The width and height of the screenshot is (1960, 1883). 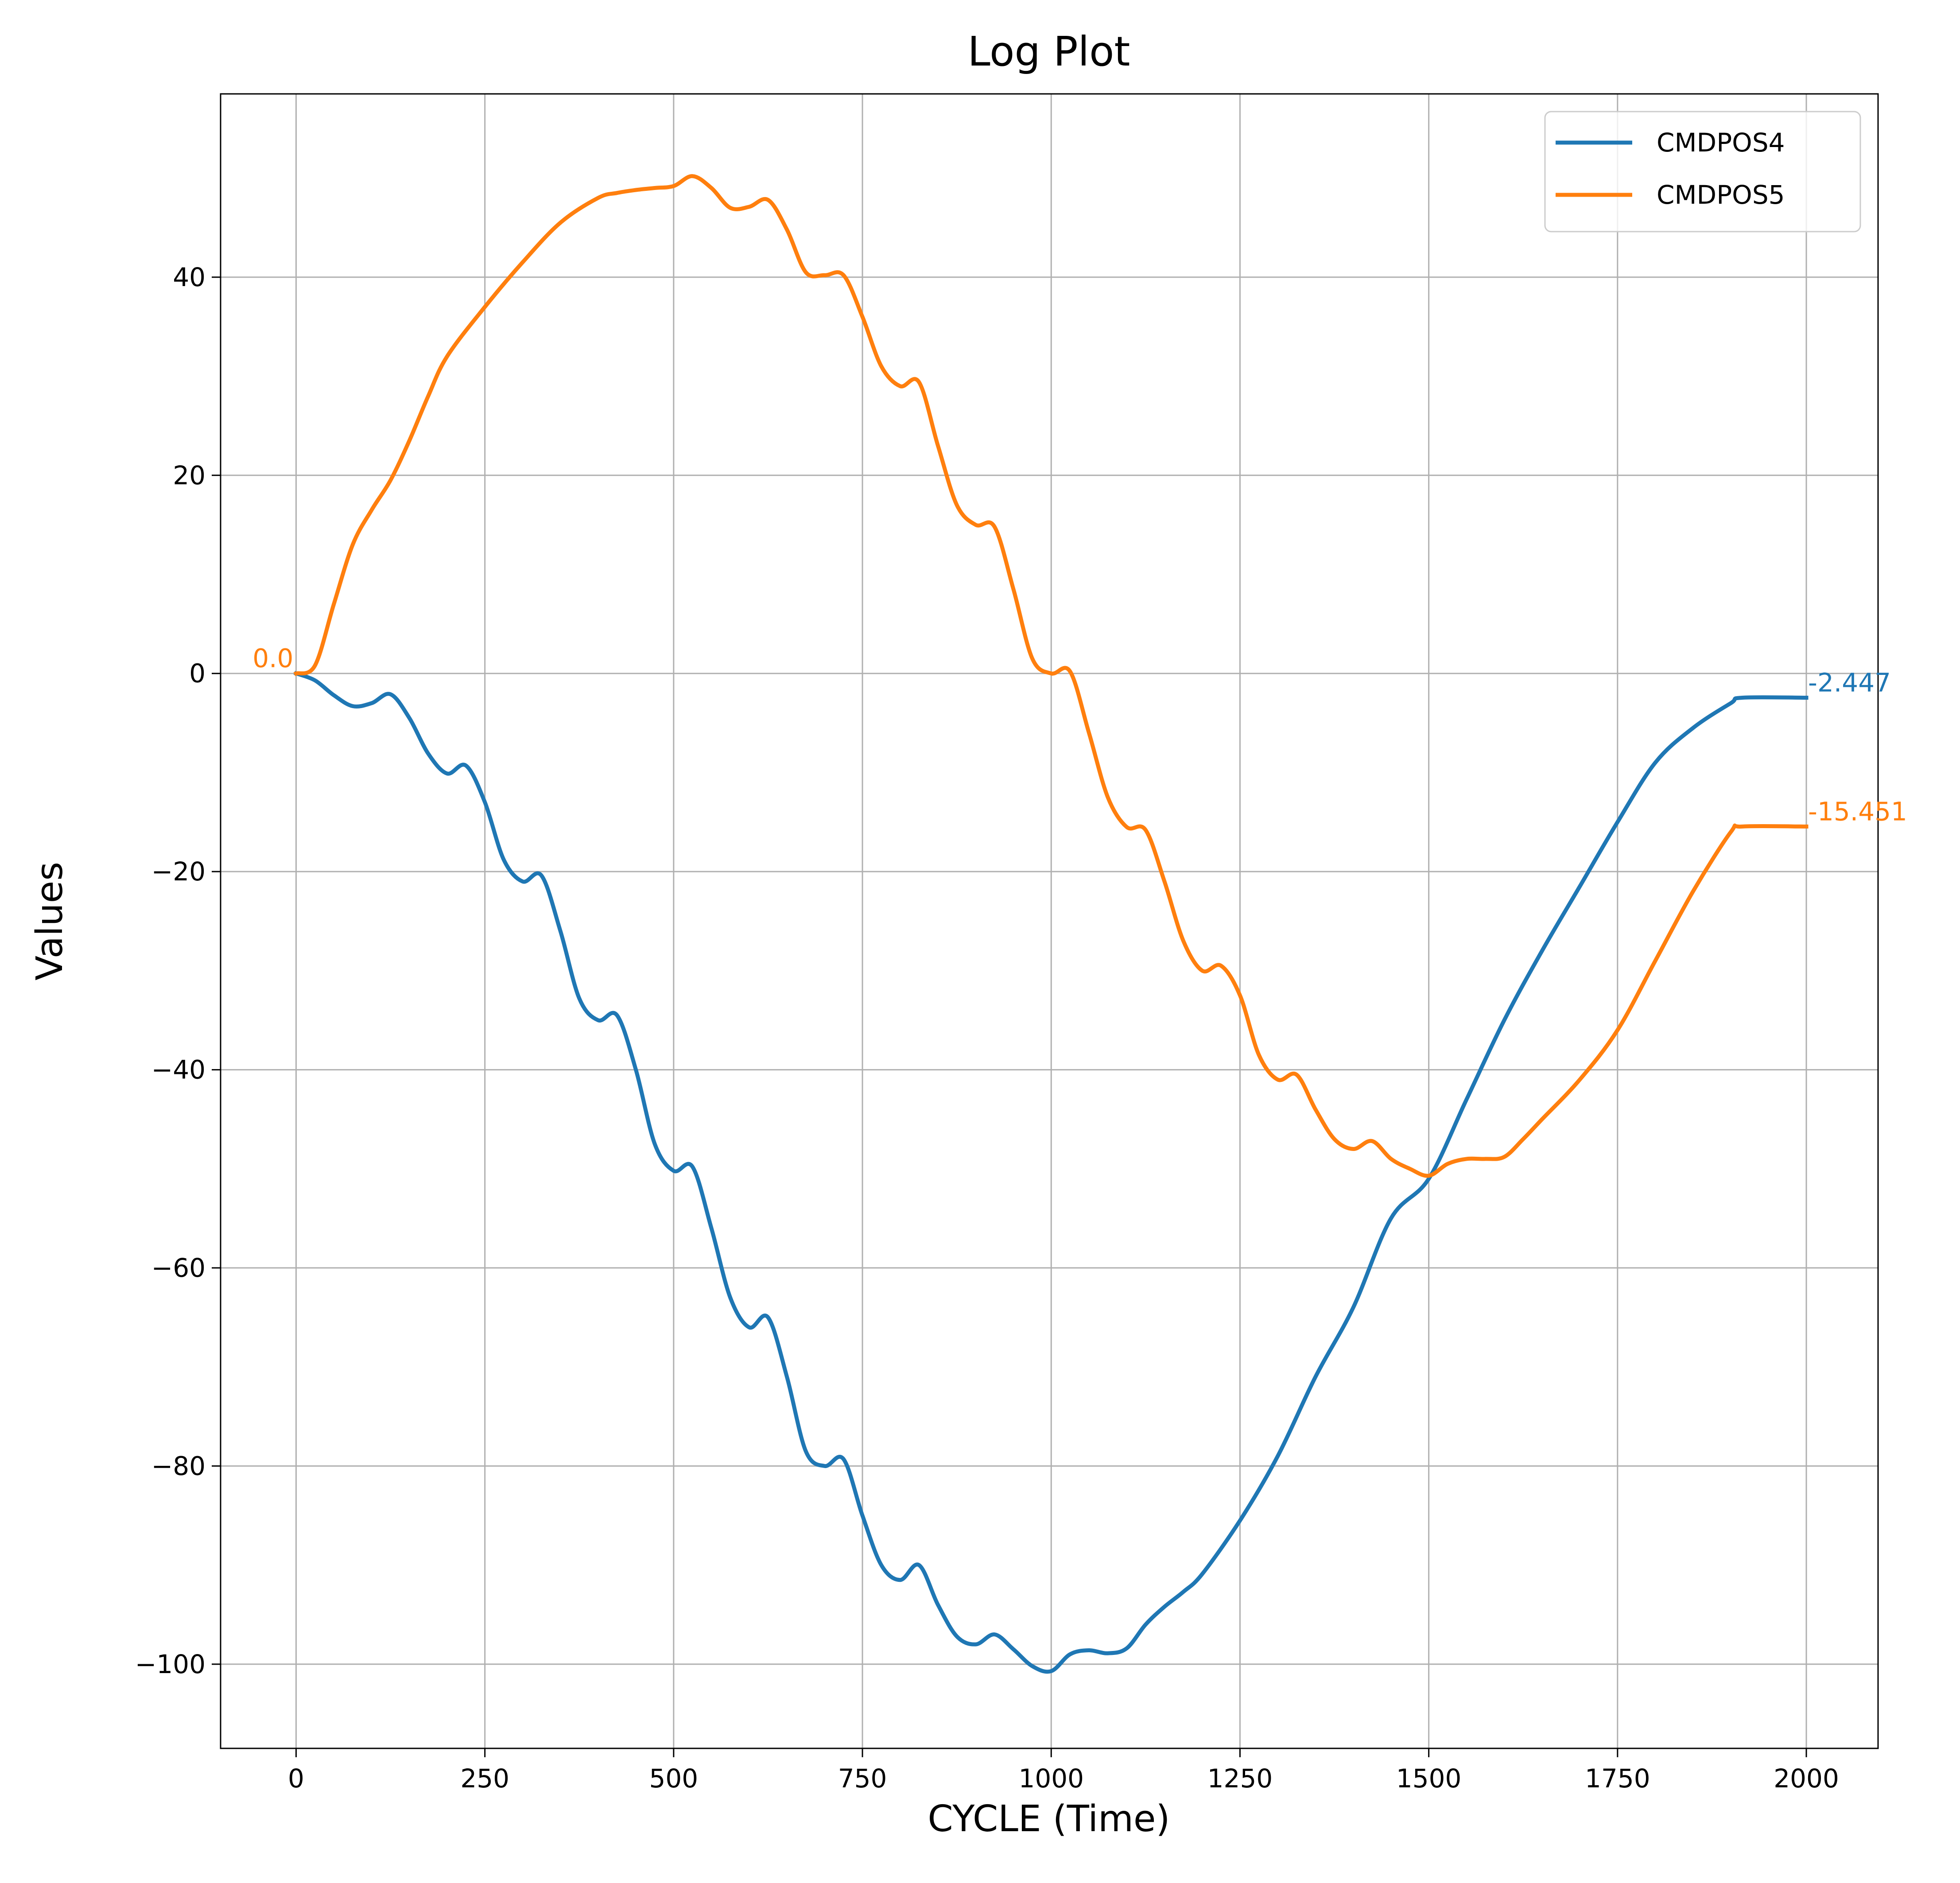 What do you see at coordinates (50, 921) in the screenshot?
I see `y-axis-label: Values` at bounding box center [50, 921].